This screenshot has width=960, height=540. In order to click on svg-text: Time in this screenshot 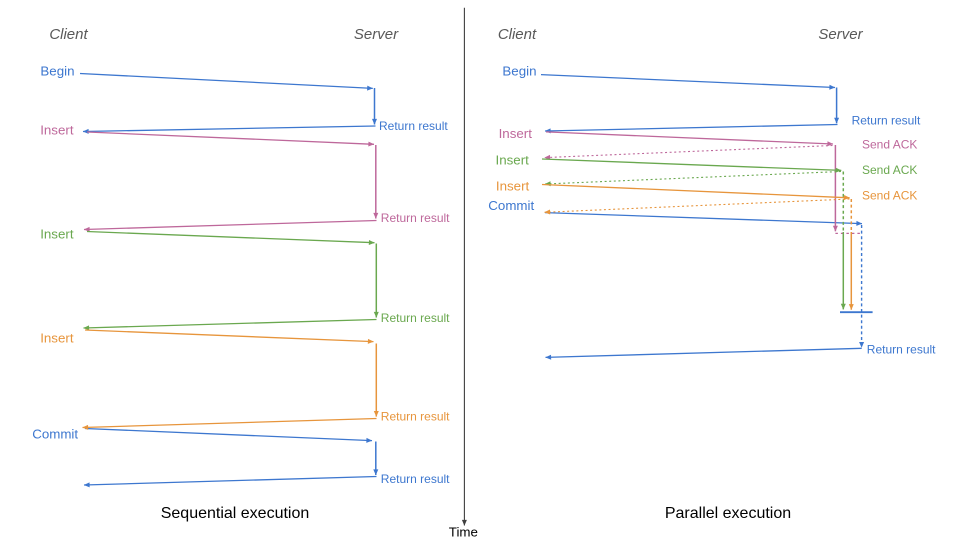, I will do `click(463, 532)`.